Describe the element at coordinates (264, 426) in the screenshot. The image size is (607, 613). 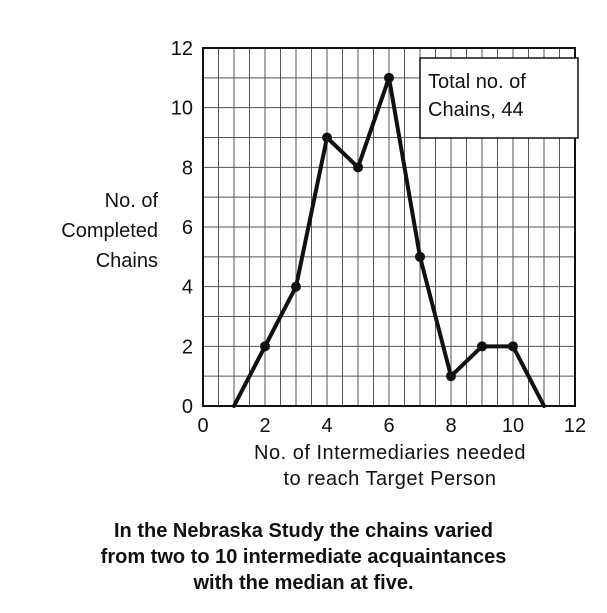
I see `x-tick-label: 2` at that location.